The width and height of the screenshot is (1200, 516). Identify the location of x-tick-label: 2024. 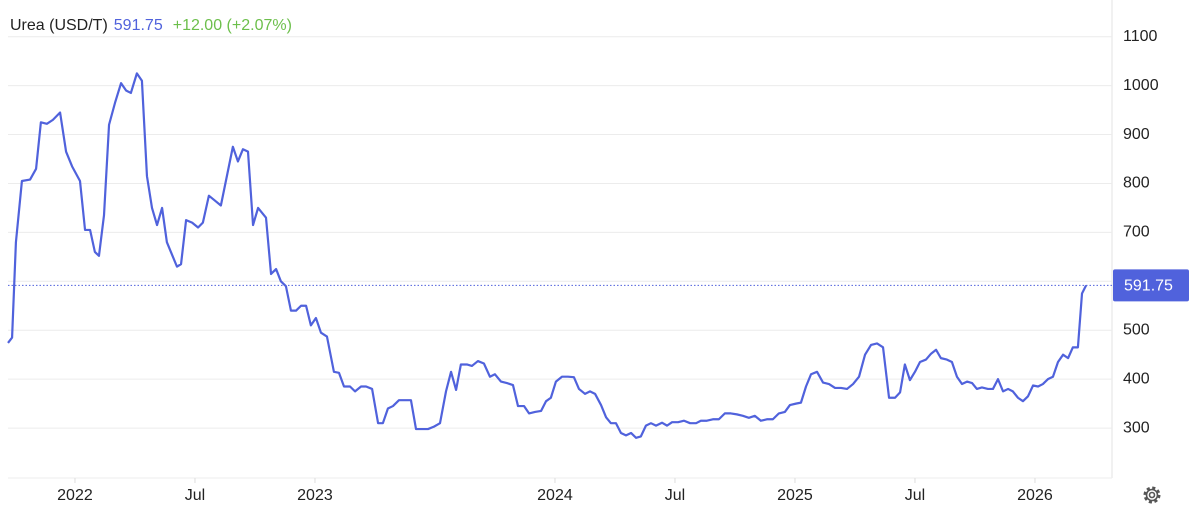
(555, 495).